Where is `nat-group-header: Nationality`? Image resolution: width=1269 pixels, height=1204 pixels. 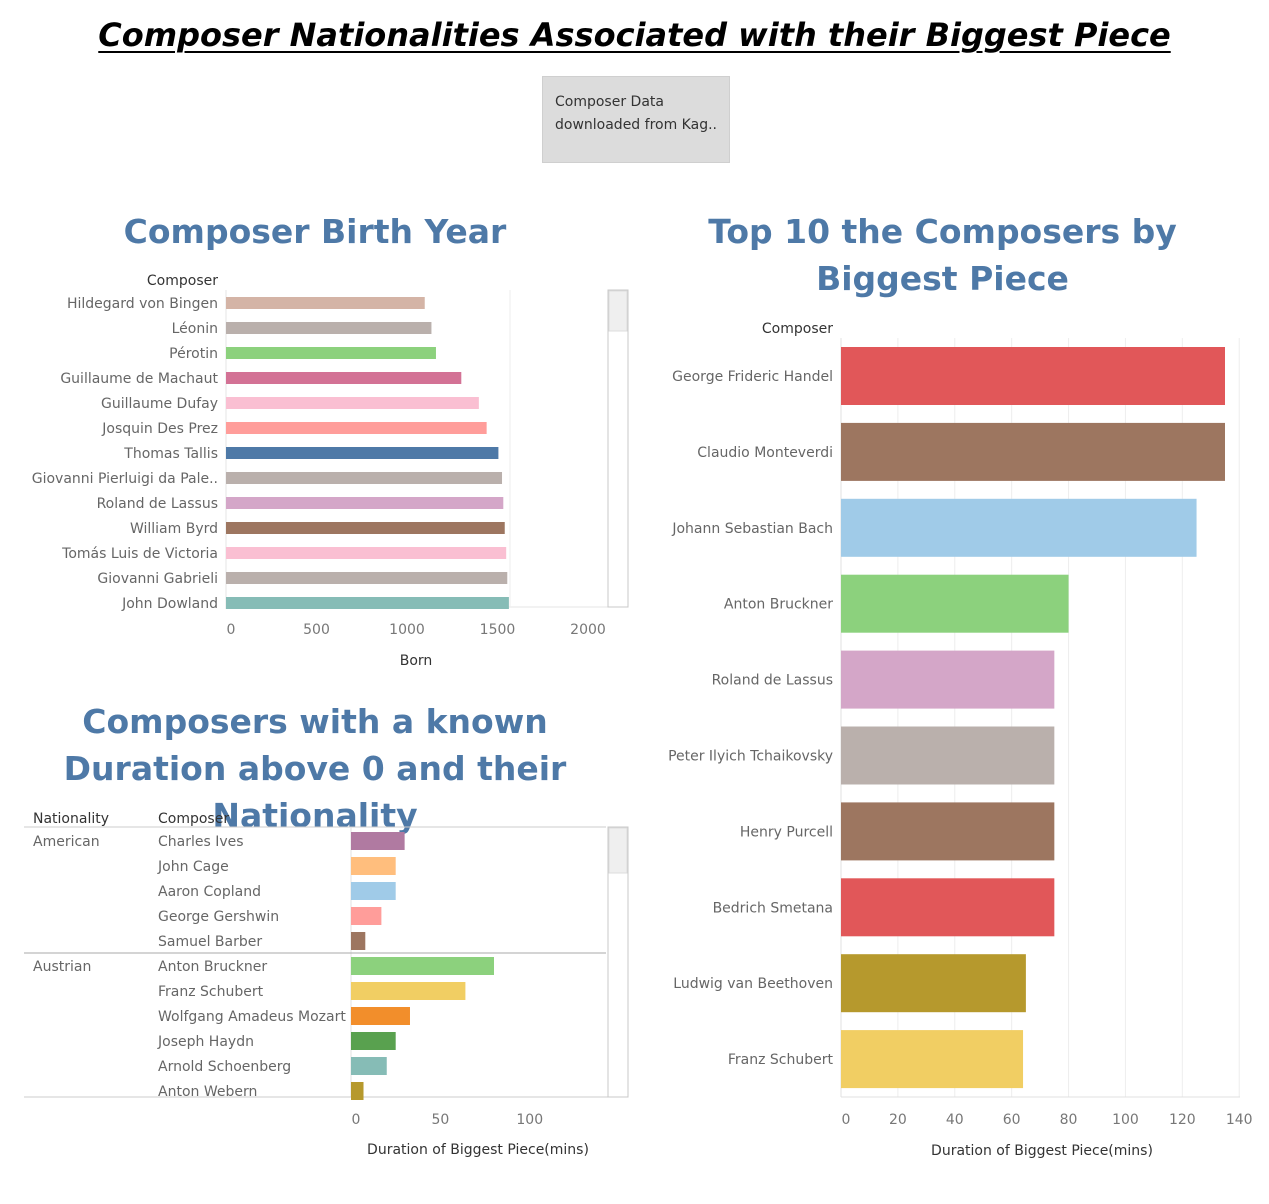
nat-group-header: Nationality is located at coordinates (71, 819).